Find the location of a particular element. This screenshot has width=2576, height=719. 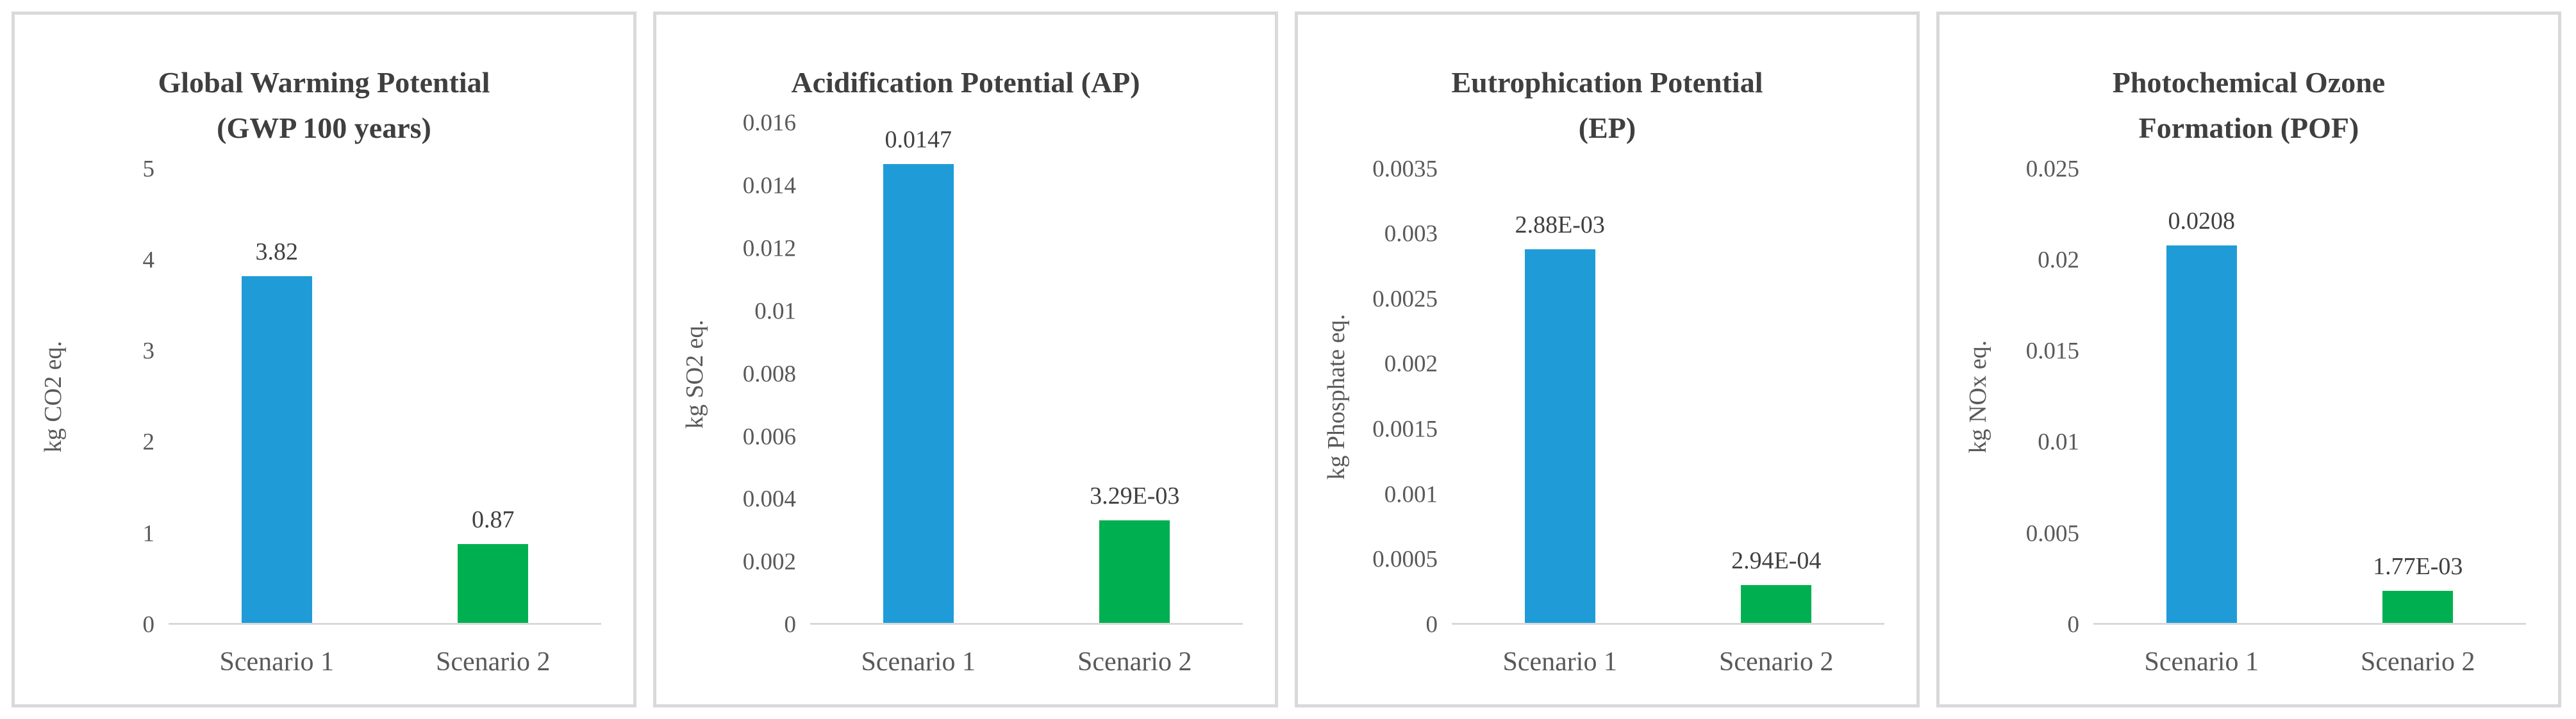

chart-title-line: Formation (POF) is located at coordinates (2248, 128).